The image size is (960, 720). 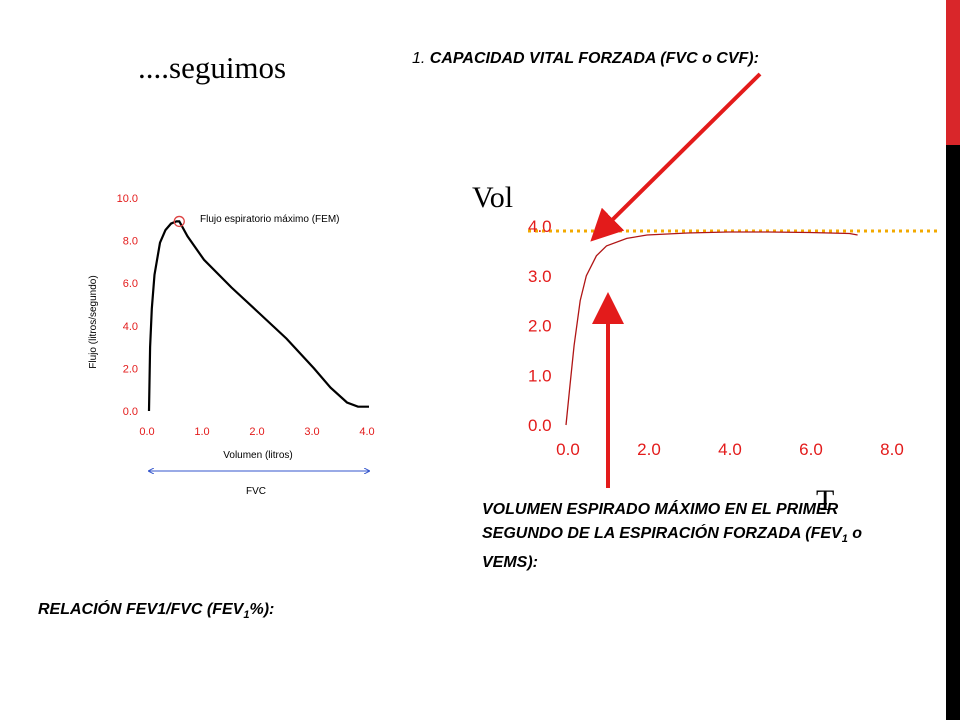 What do you see at coordinates (258, 316) in the screenshot?
I see `flow-volume-curve` at bounding box center [258, 316].